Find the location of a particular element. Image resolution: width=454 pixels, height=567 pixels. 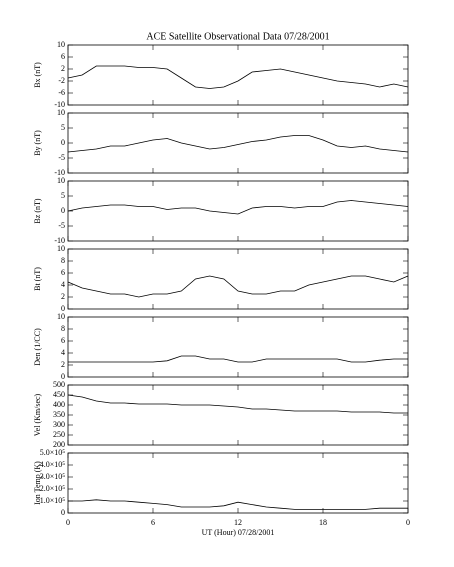

y-tick-label: 3.0×10⁵ is located at coordinates (53, 476).